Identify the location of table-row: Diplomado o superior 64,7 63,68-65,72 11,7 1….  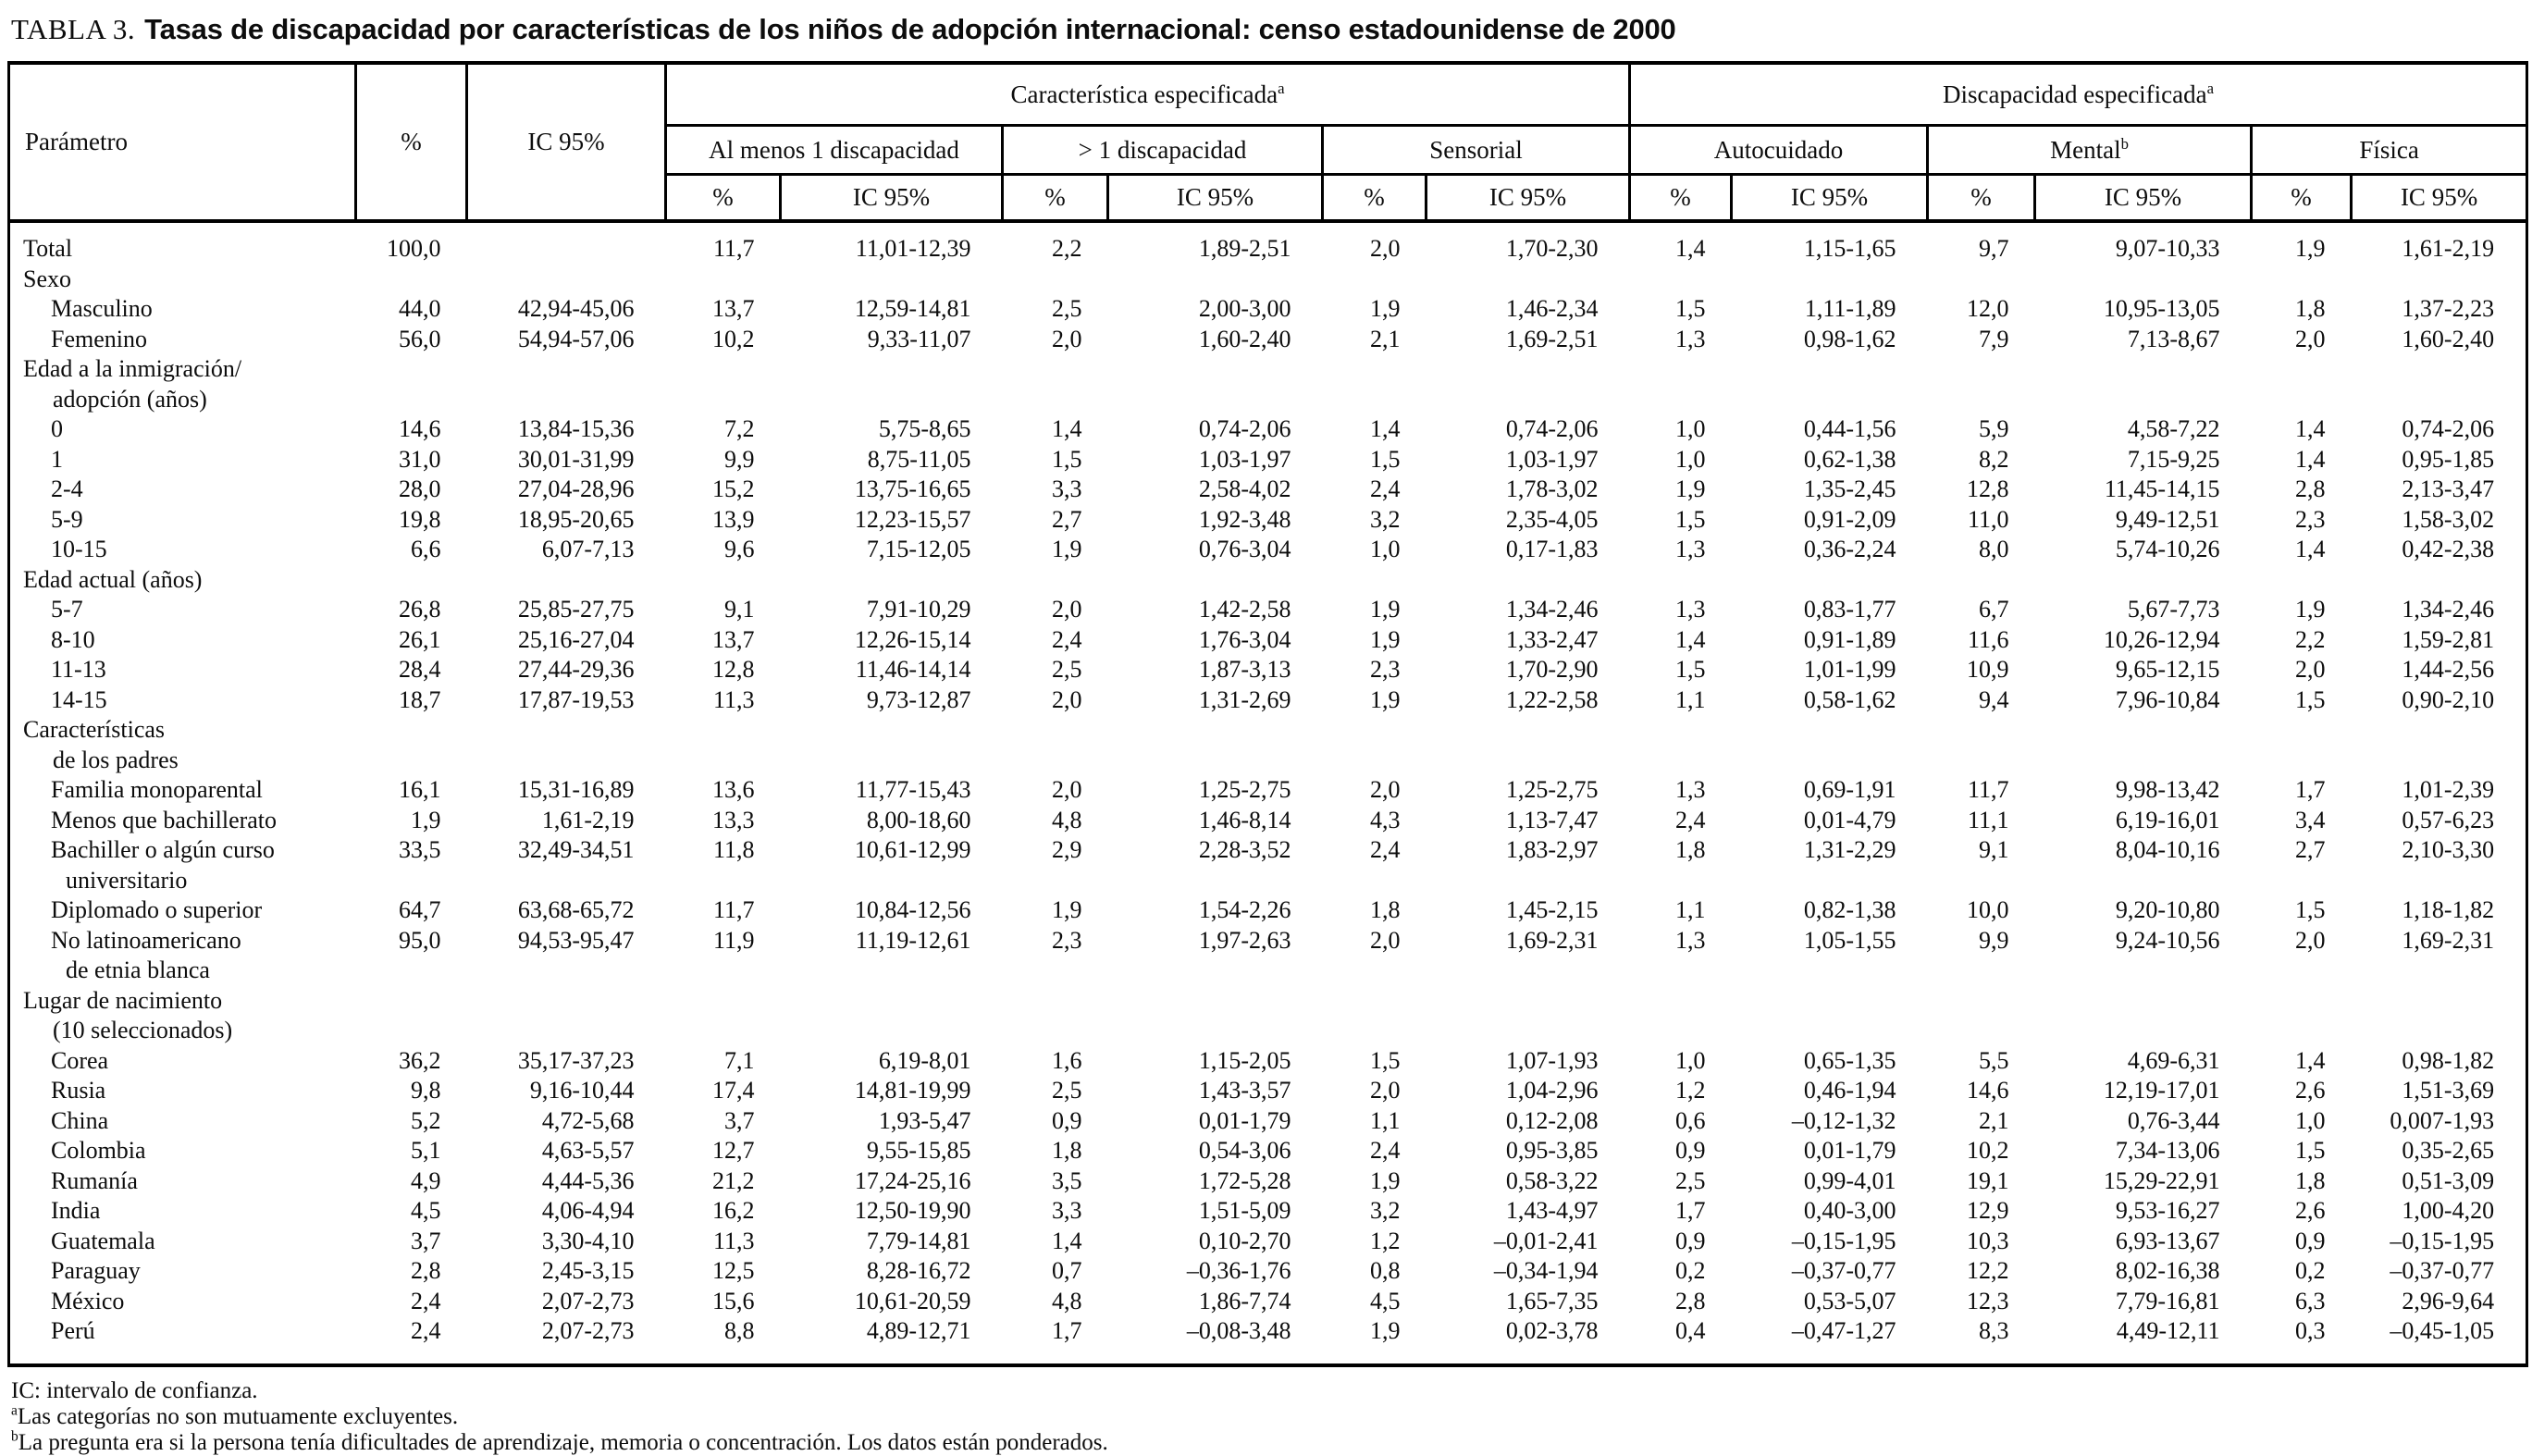
(1268, 910).